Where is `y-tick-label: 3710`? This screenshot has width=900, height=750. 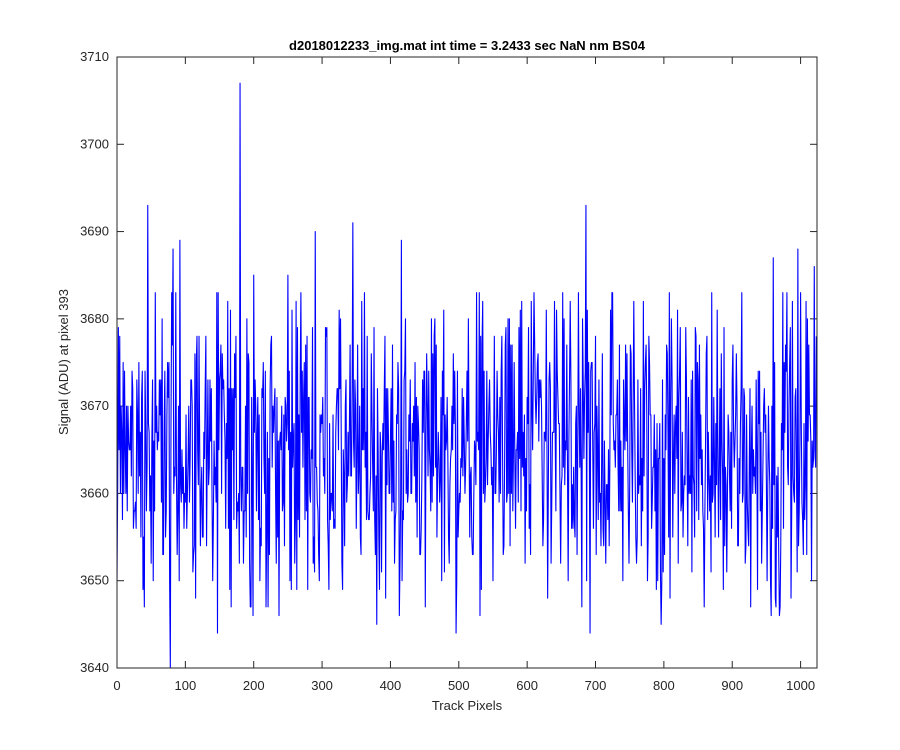
y-tick-label: 3710 is located at coordinates (94, 56).